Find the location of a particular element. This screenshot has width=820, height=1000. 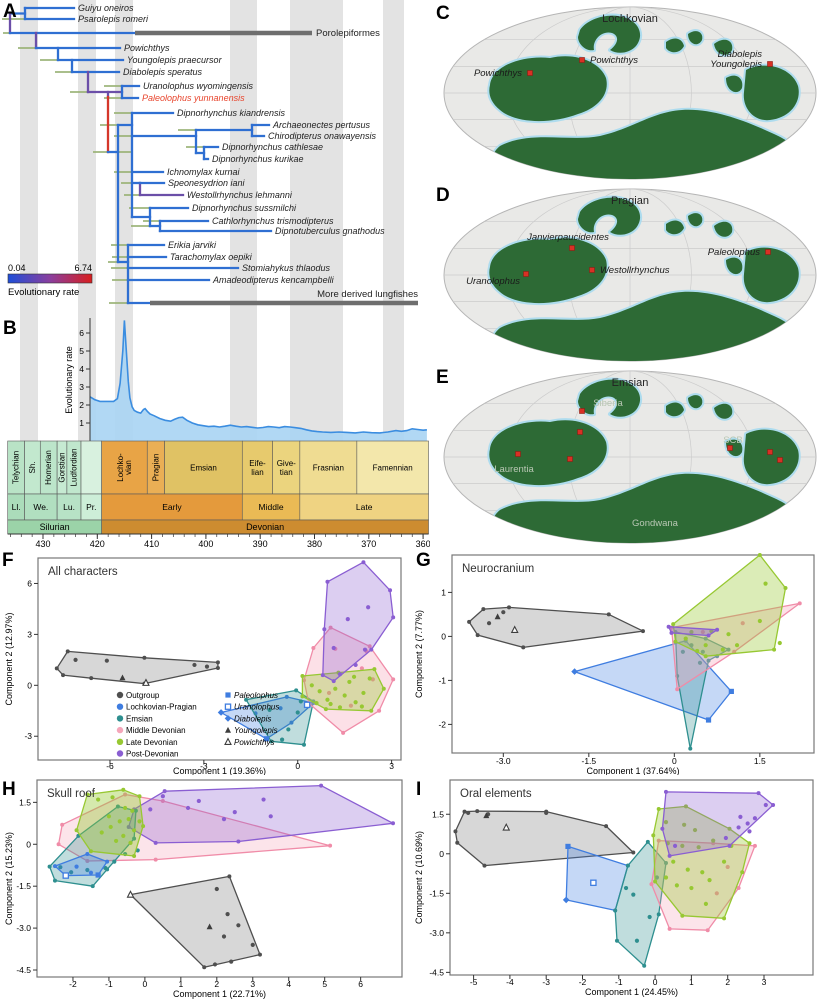

svg-text: -2 is located at coordinates (583, 982).